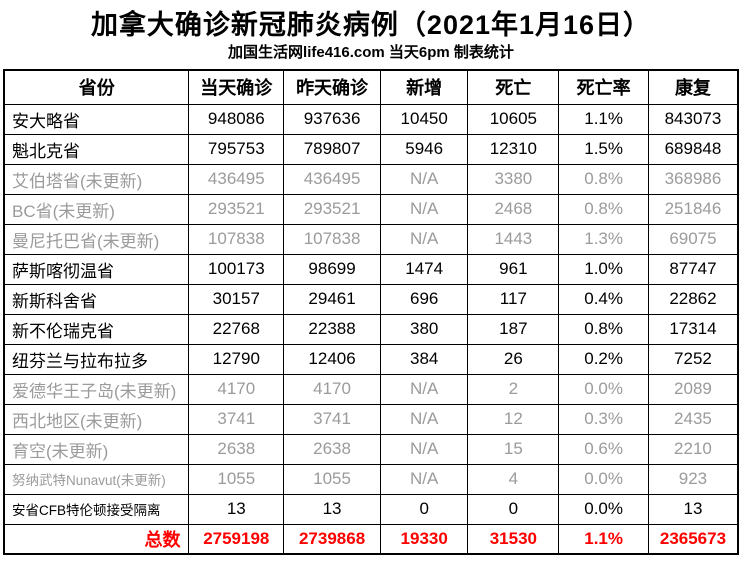 This screenshot has height=582, width=742. Describe the element at coordinates (96, 149) in the screenshot. I see `province-cell: 魁北克省` at that location.